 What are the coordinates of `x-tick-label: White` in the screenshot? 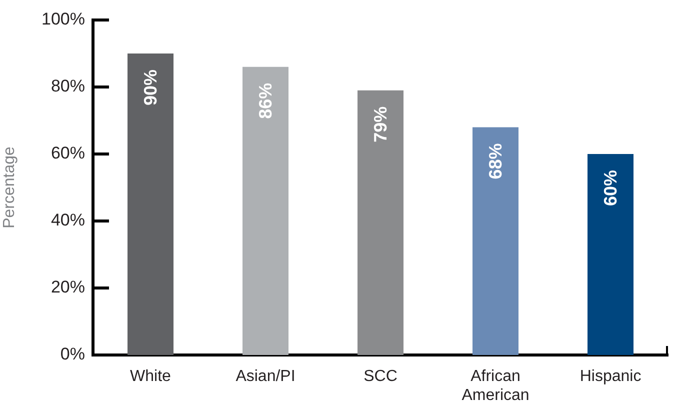 It's located at (151, 377).